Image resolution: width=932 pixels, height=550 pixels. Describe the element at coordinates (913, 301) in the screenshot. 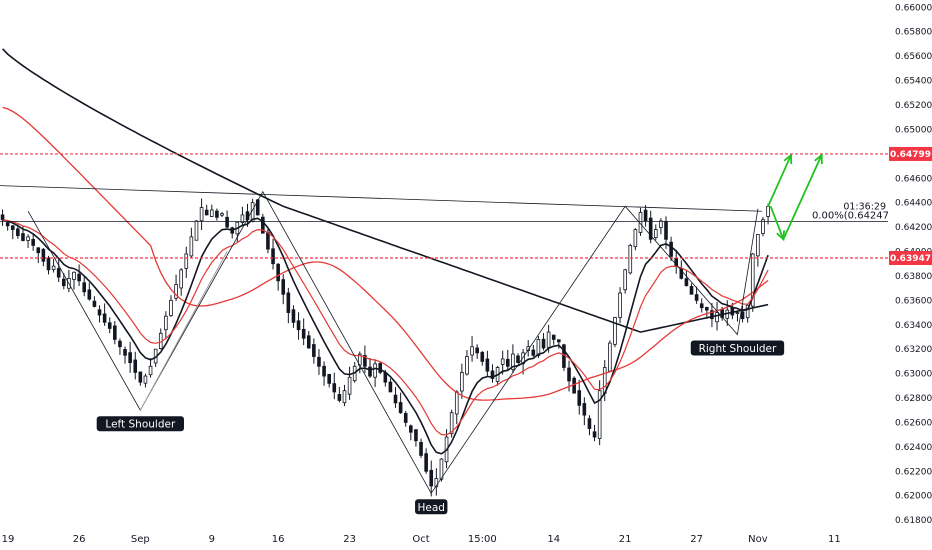

I see `y-tick-label: 0.63600` at that location.